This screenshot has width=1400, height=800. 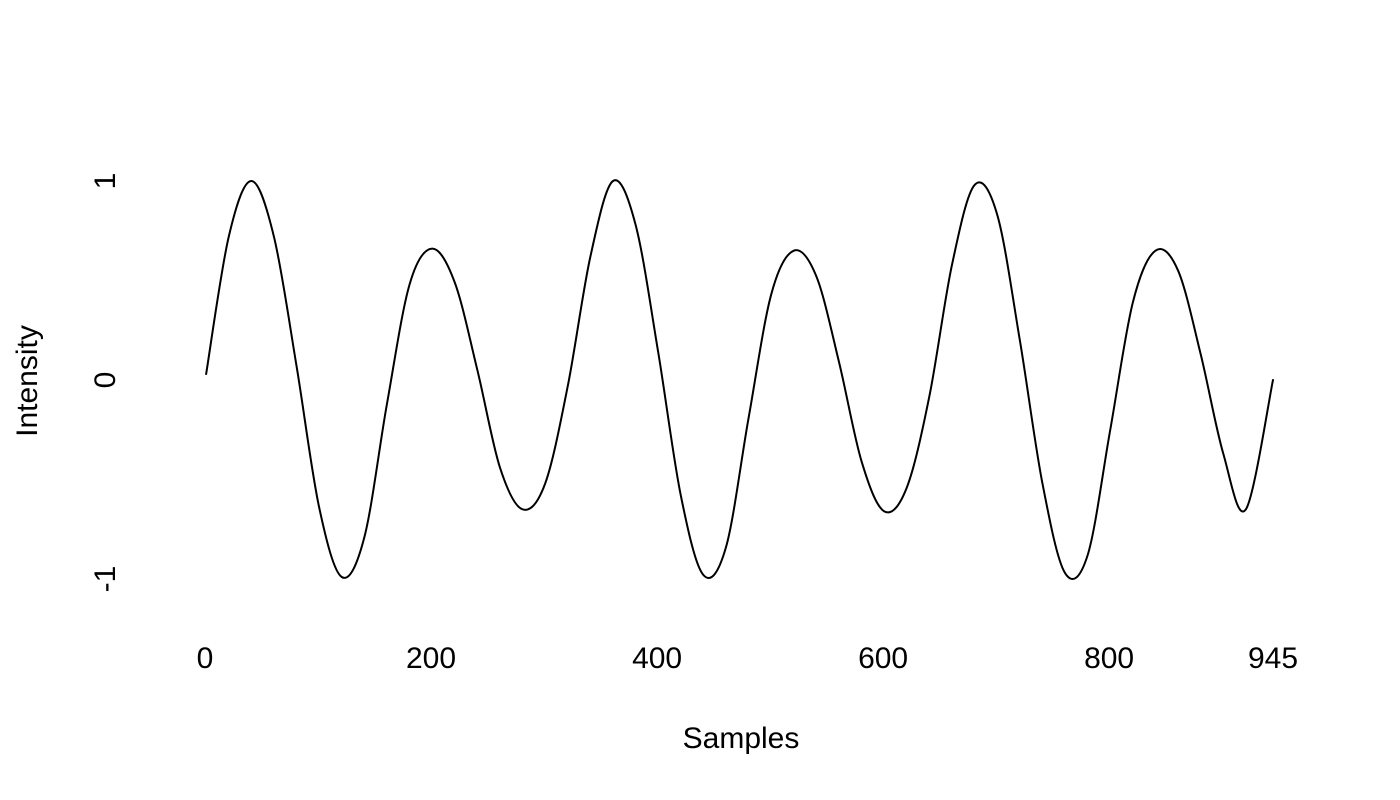 What do you see at coordinates (1109, 658) in the screenshot?
I see `x-tick-label: 800` at bounding box center [1109, 658].